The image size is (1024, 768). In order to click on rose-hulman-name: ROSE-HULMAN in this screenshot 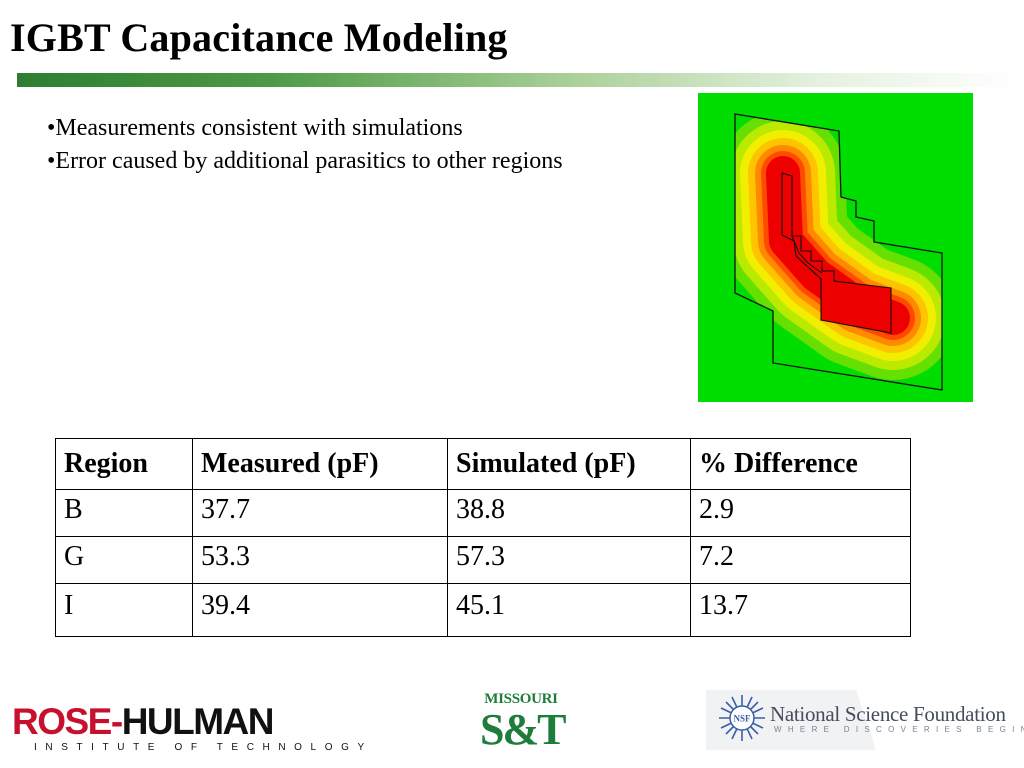, I will do `click(143, 721)`.